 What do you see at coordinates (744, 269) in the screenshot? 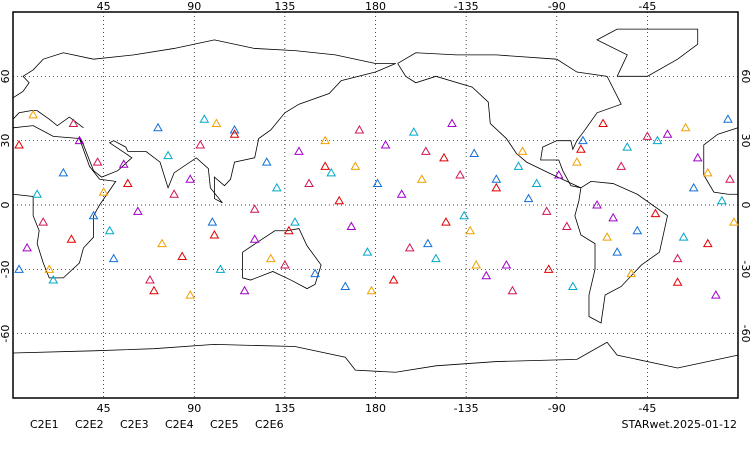
I see `y-tick-label: -30` at bounding box center [744, 269].